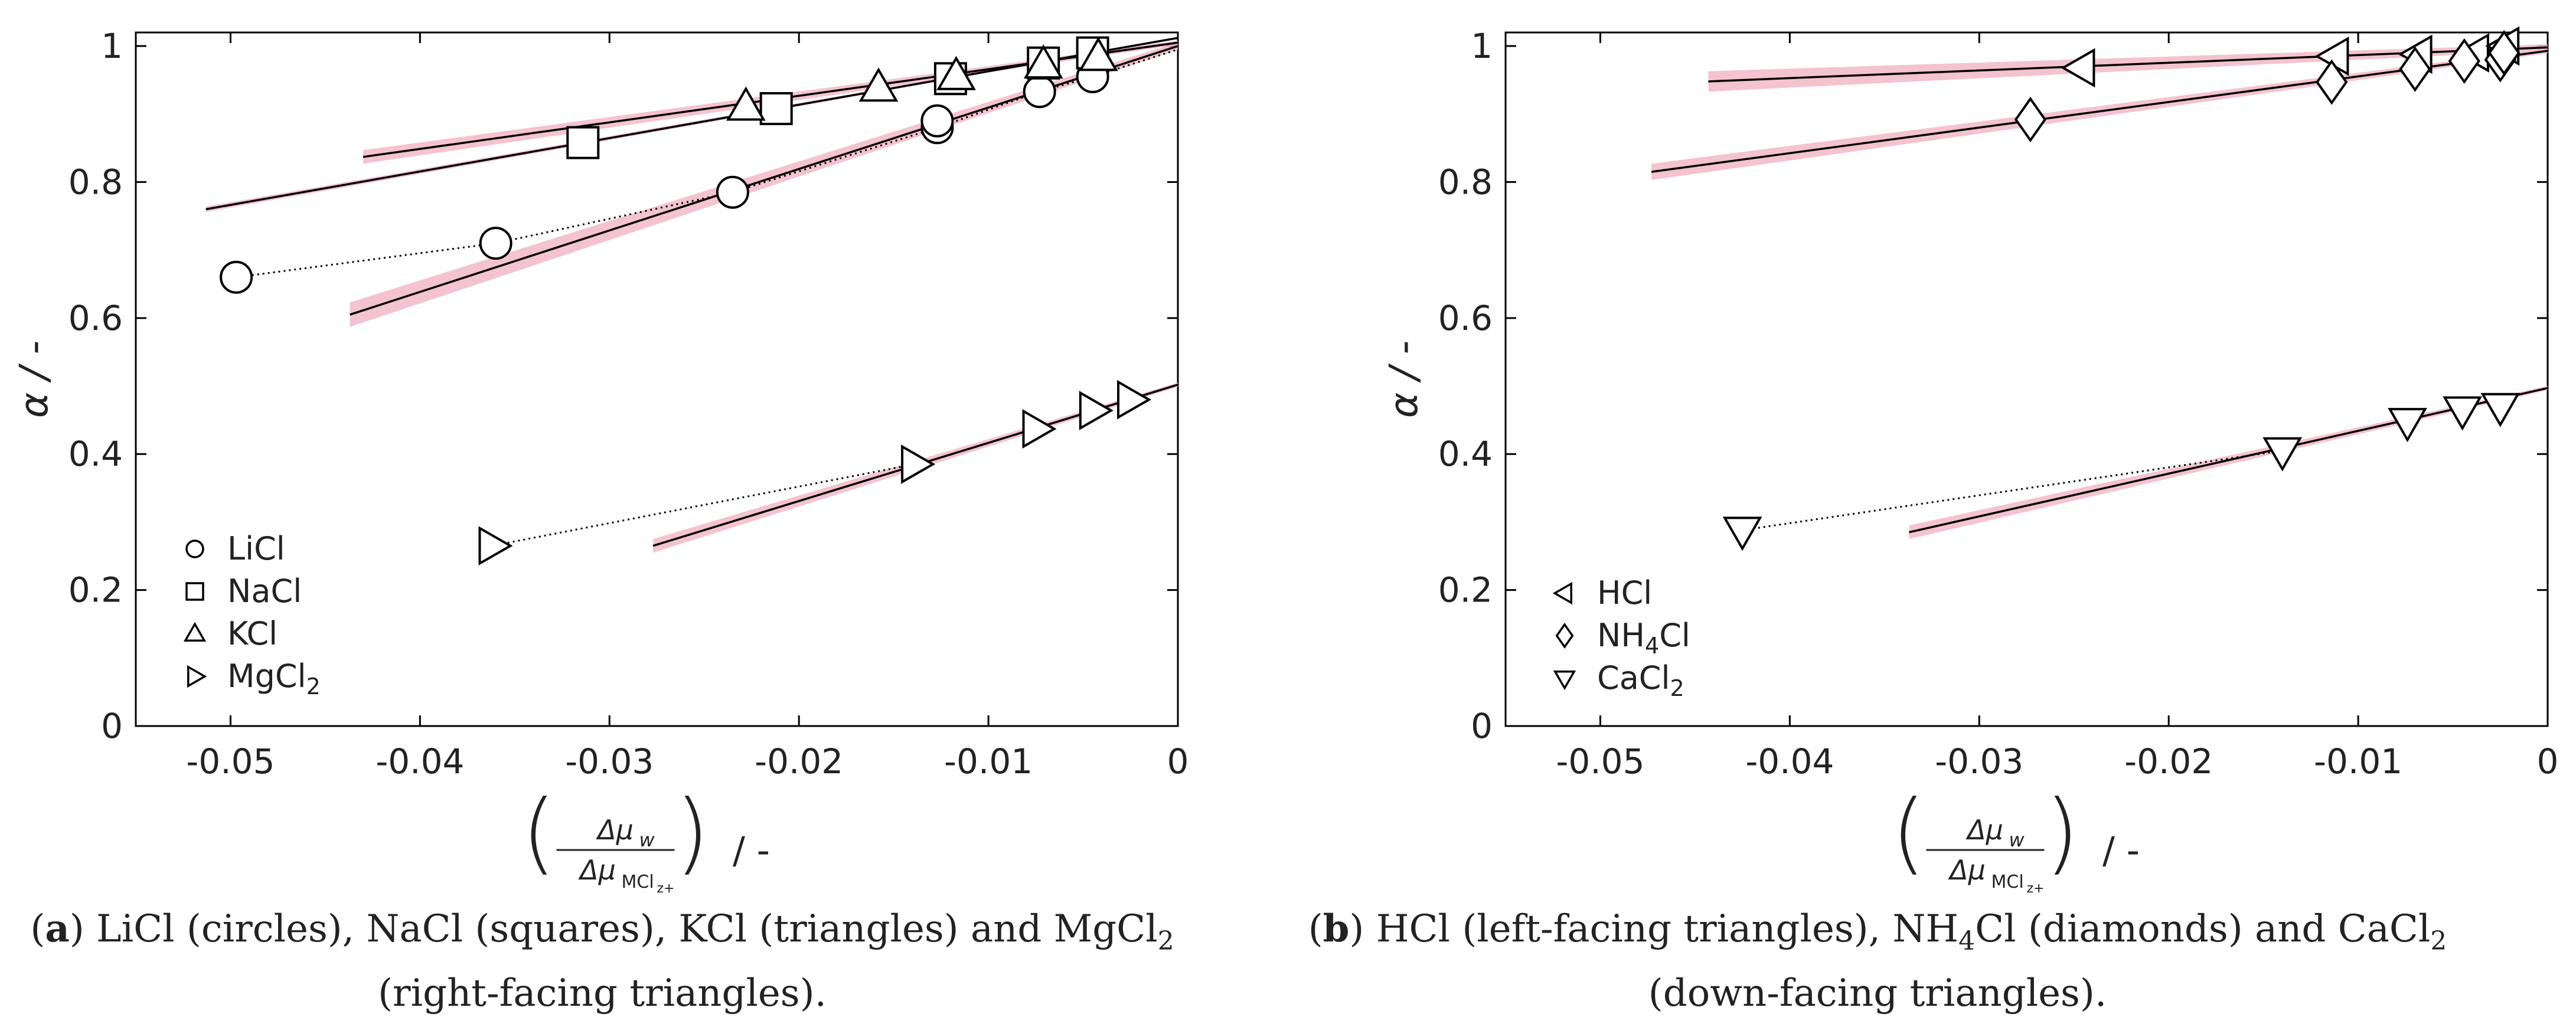 This screenshot has height=1030, width=2576. Describe the element at coordinates (615, 830) in the screenshot. I see `x-axis-label-numerator: Δμ` at that location.